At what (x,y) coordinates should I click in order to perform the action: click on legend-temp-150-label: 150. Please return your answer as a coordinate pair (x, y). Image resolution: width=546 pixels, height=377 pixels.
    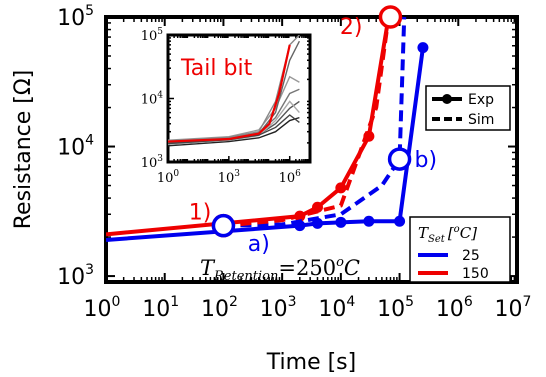
    Looking at the image, I should click on (475, 274).